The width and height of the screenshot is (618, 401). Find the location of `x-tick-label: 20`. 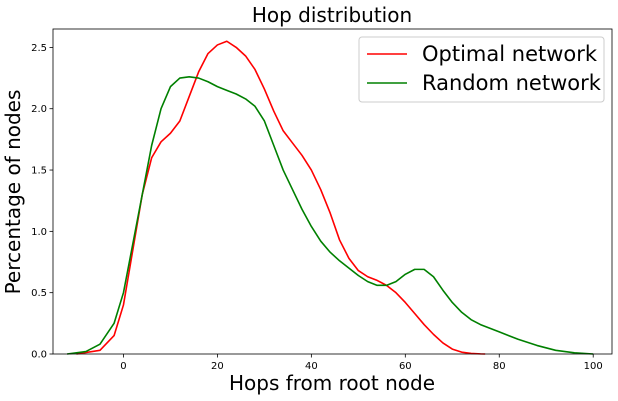

x-tick-label: 20 is located at coordinates (217, 366).